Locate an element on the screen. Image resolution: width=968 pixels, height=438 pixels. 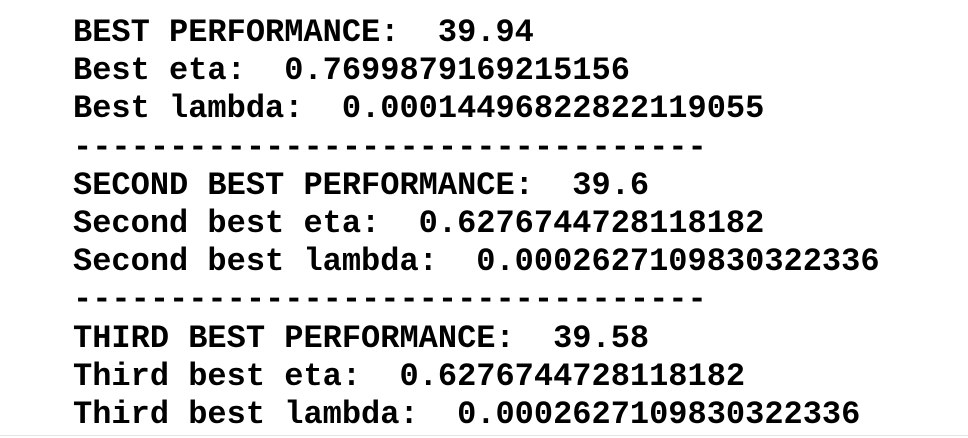
output-line: Third best eta: 0.6276744728118182 is located at coordinates (513, 377).